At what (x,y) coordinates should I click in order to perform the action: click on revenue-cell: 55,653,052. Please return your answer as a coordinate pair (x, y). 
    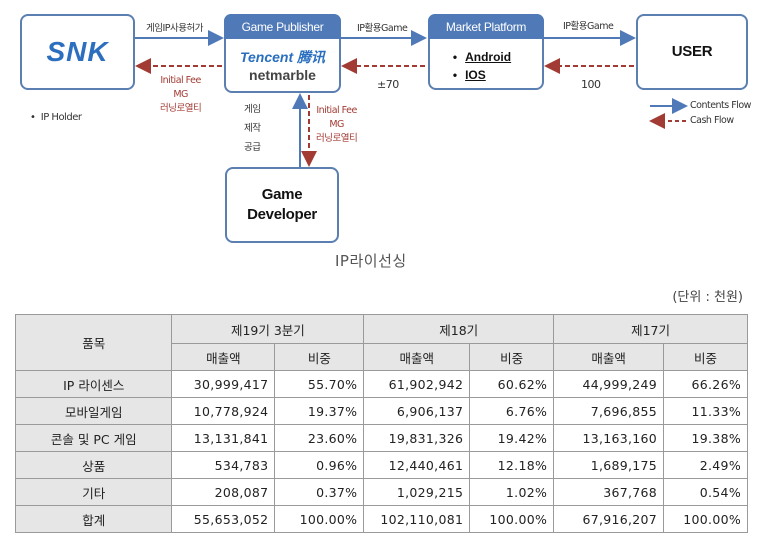
    Looking at the image, I should click on (223, 519).